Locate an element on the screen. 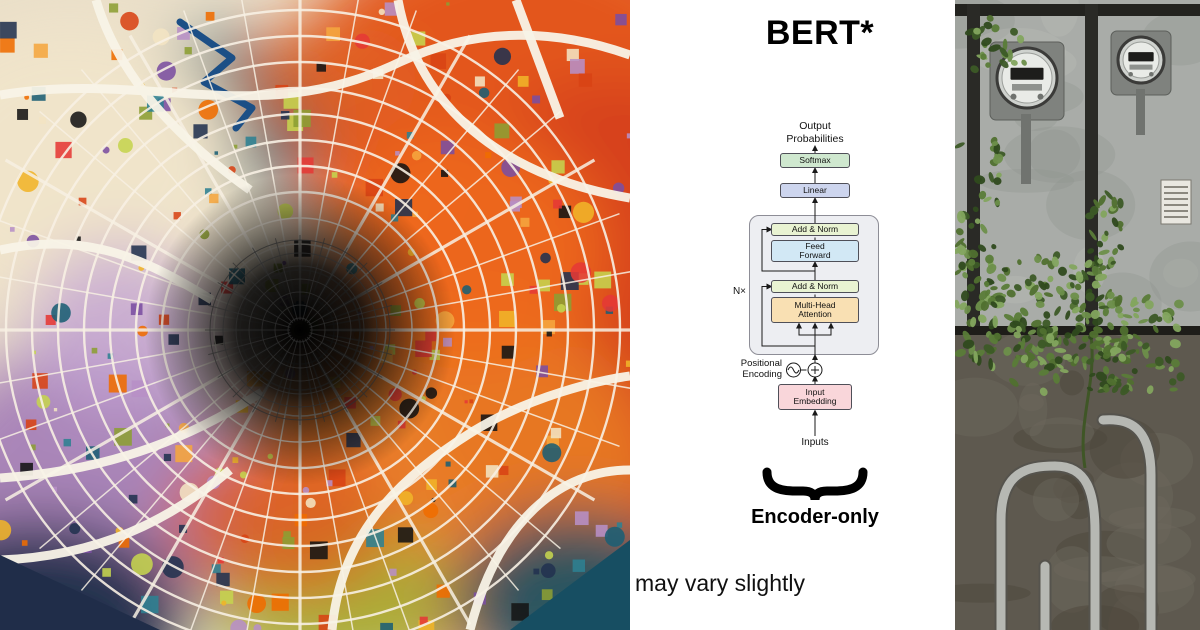 The height and width of the screenshot is (630, 1200). underbrace-icon is located at coordinates (815, 484).